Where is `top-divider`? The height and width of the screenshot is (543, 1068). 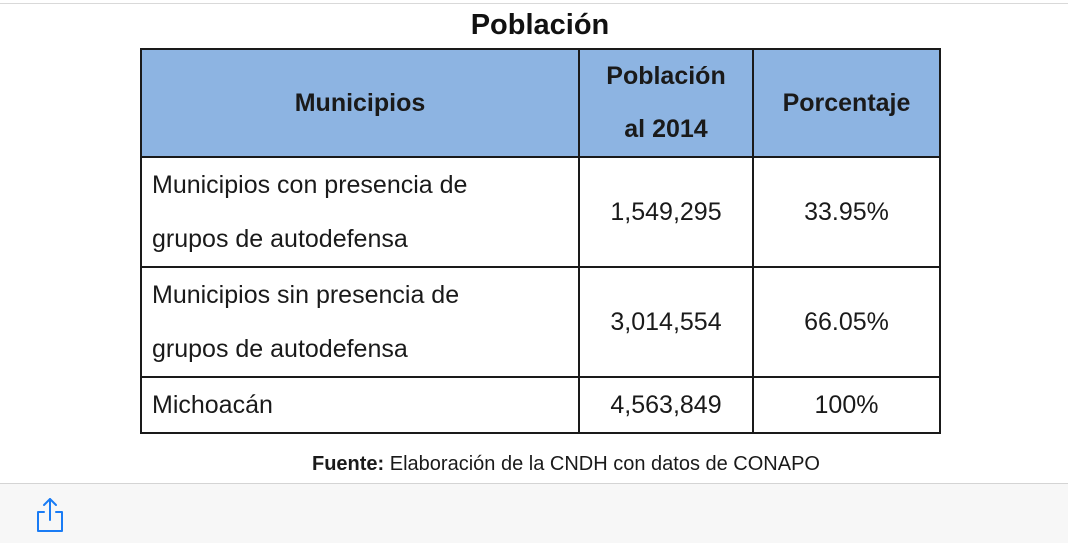 top-divider is located at coordinates (534, 3).